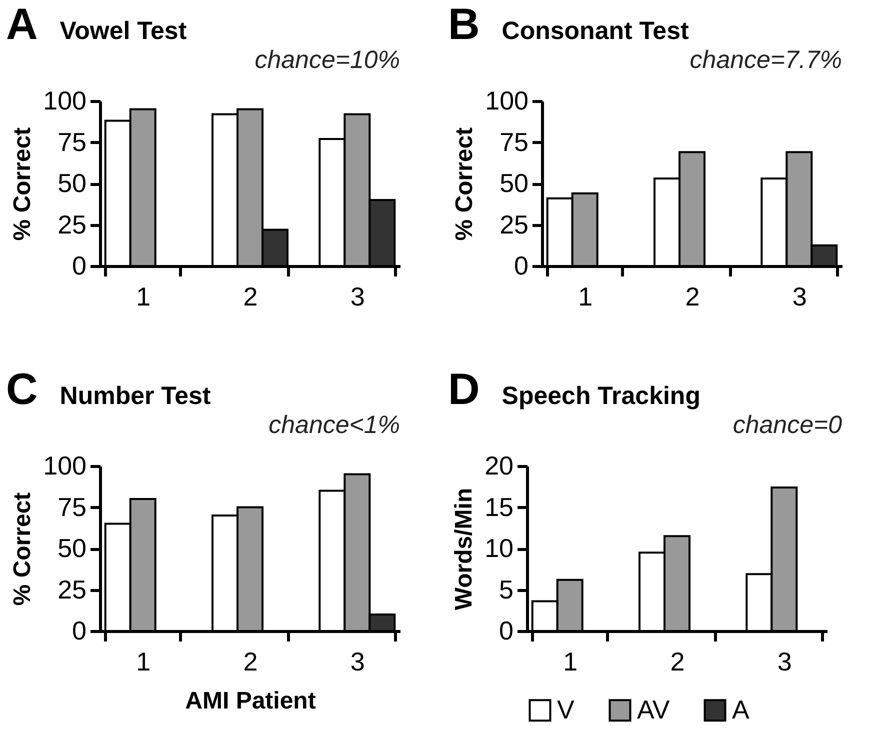  What do you see at coordinates (499, 548) in the screenshot?
I see `y-tick-label: 10` at bounding box center [499, 548].